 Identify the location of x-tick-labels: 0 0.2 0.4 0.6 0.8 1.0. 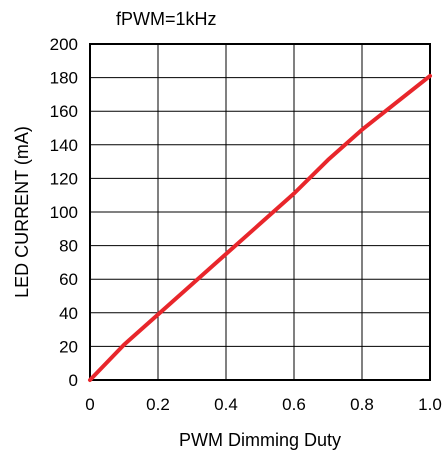
(263, 404).